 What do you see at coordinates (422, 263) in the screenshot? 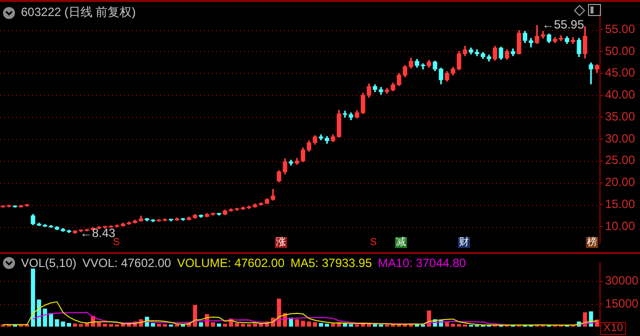
I see `text: MA10: 37044.80` at bounding box center [422, 263].